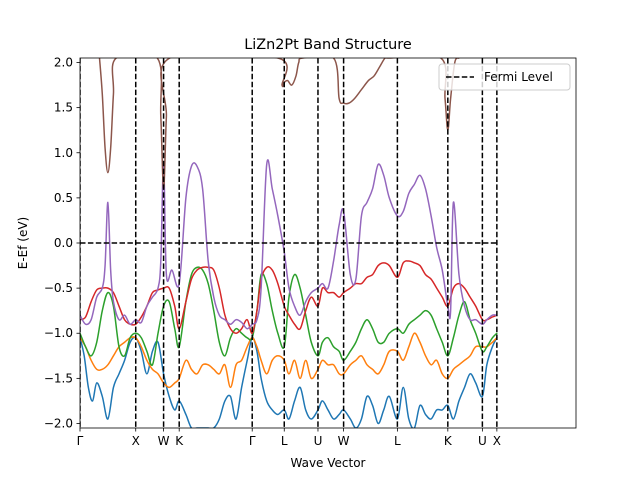 This screenshot has height=485, width=640. What do you see at coordinates (58, 378) in the screenshot?
I see `y-tick-label: −1.5` at bounding box center [58, 378].